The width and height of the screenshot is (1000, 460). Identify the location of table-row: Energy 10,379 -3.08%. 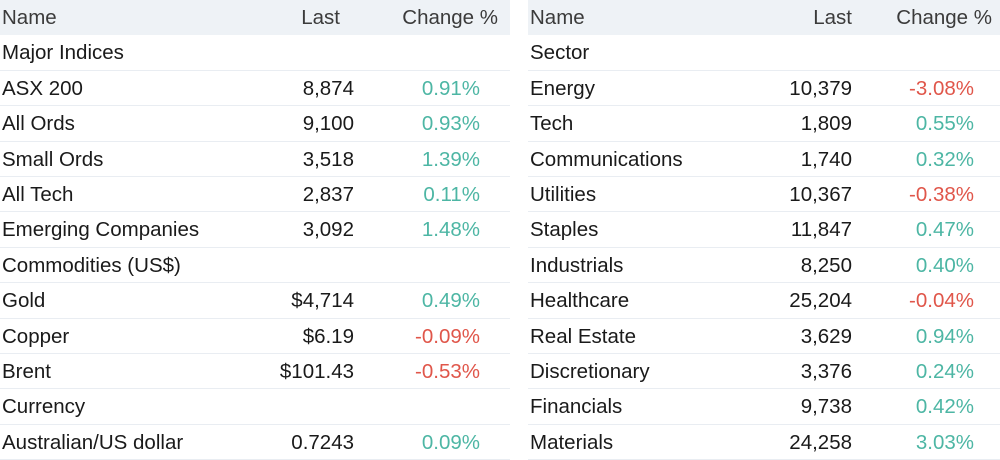
(764, 89).